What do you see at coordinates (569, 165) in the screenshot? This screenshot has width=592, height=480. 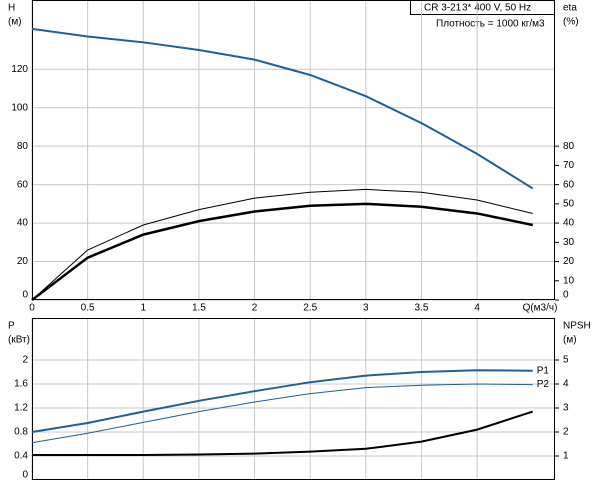 I see `y2-tick-label: 70` at bounding box center [569, 165].